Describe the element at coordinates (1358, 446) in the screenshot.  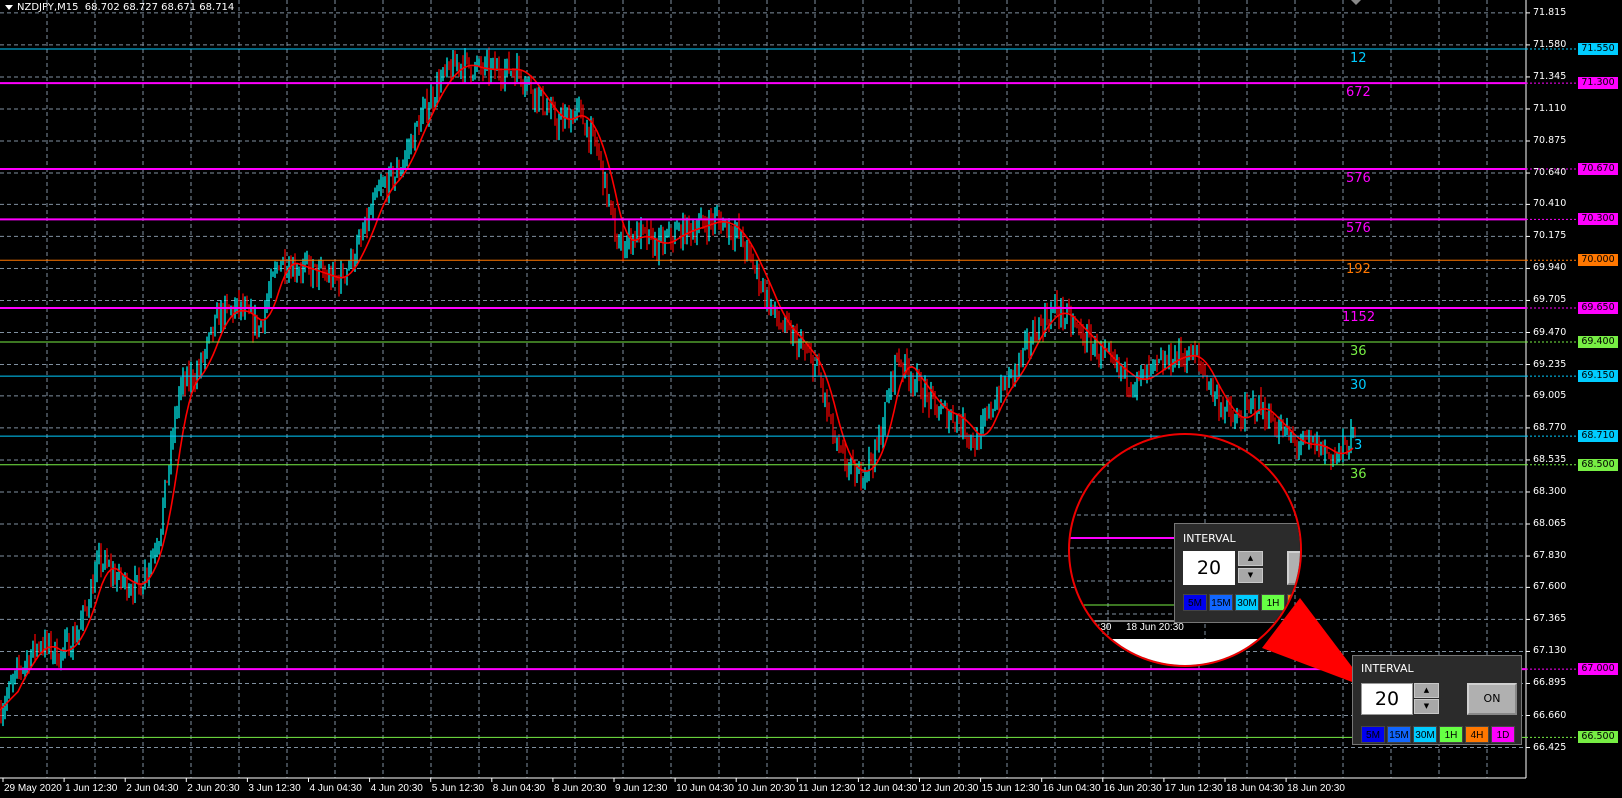
I see `level-count-label: 3` at that location.